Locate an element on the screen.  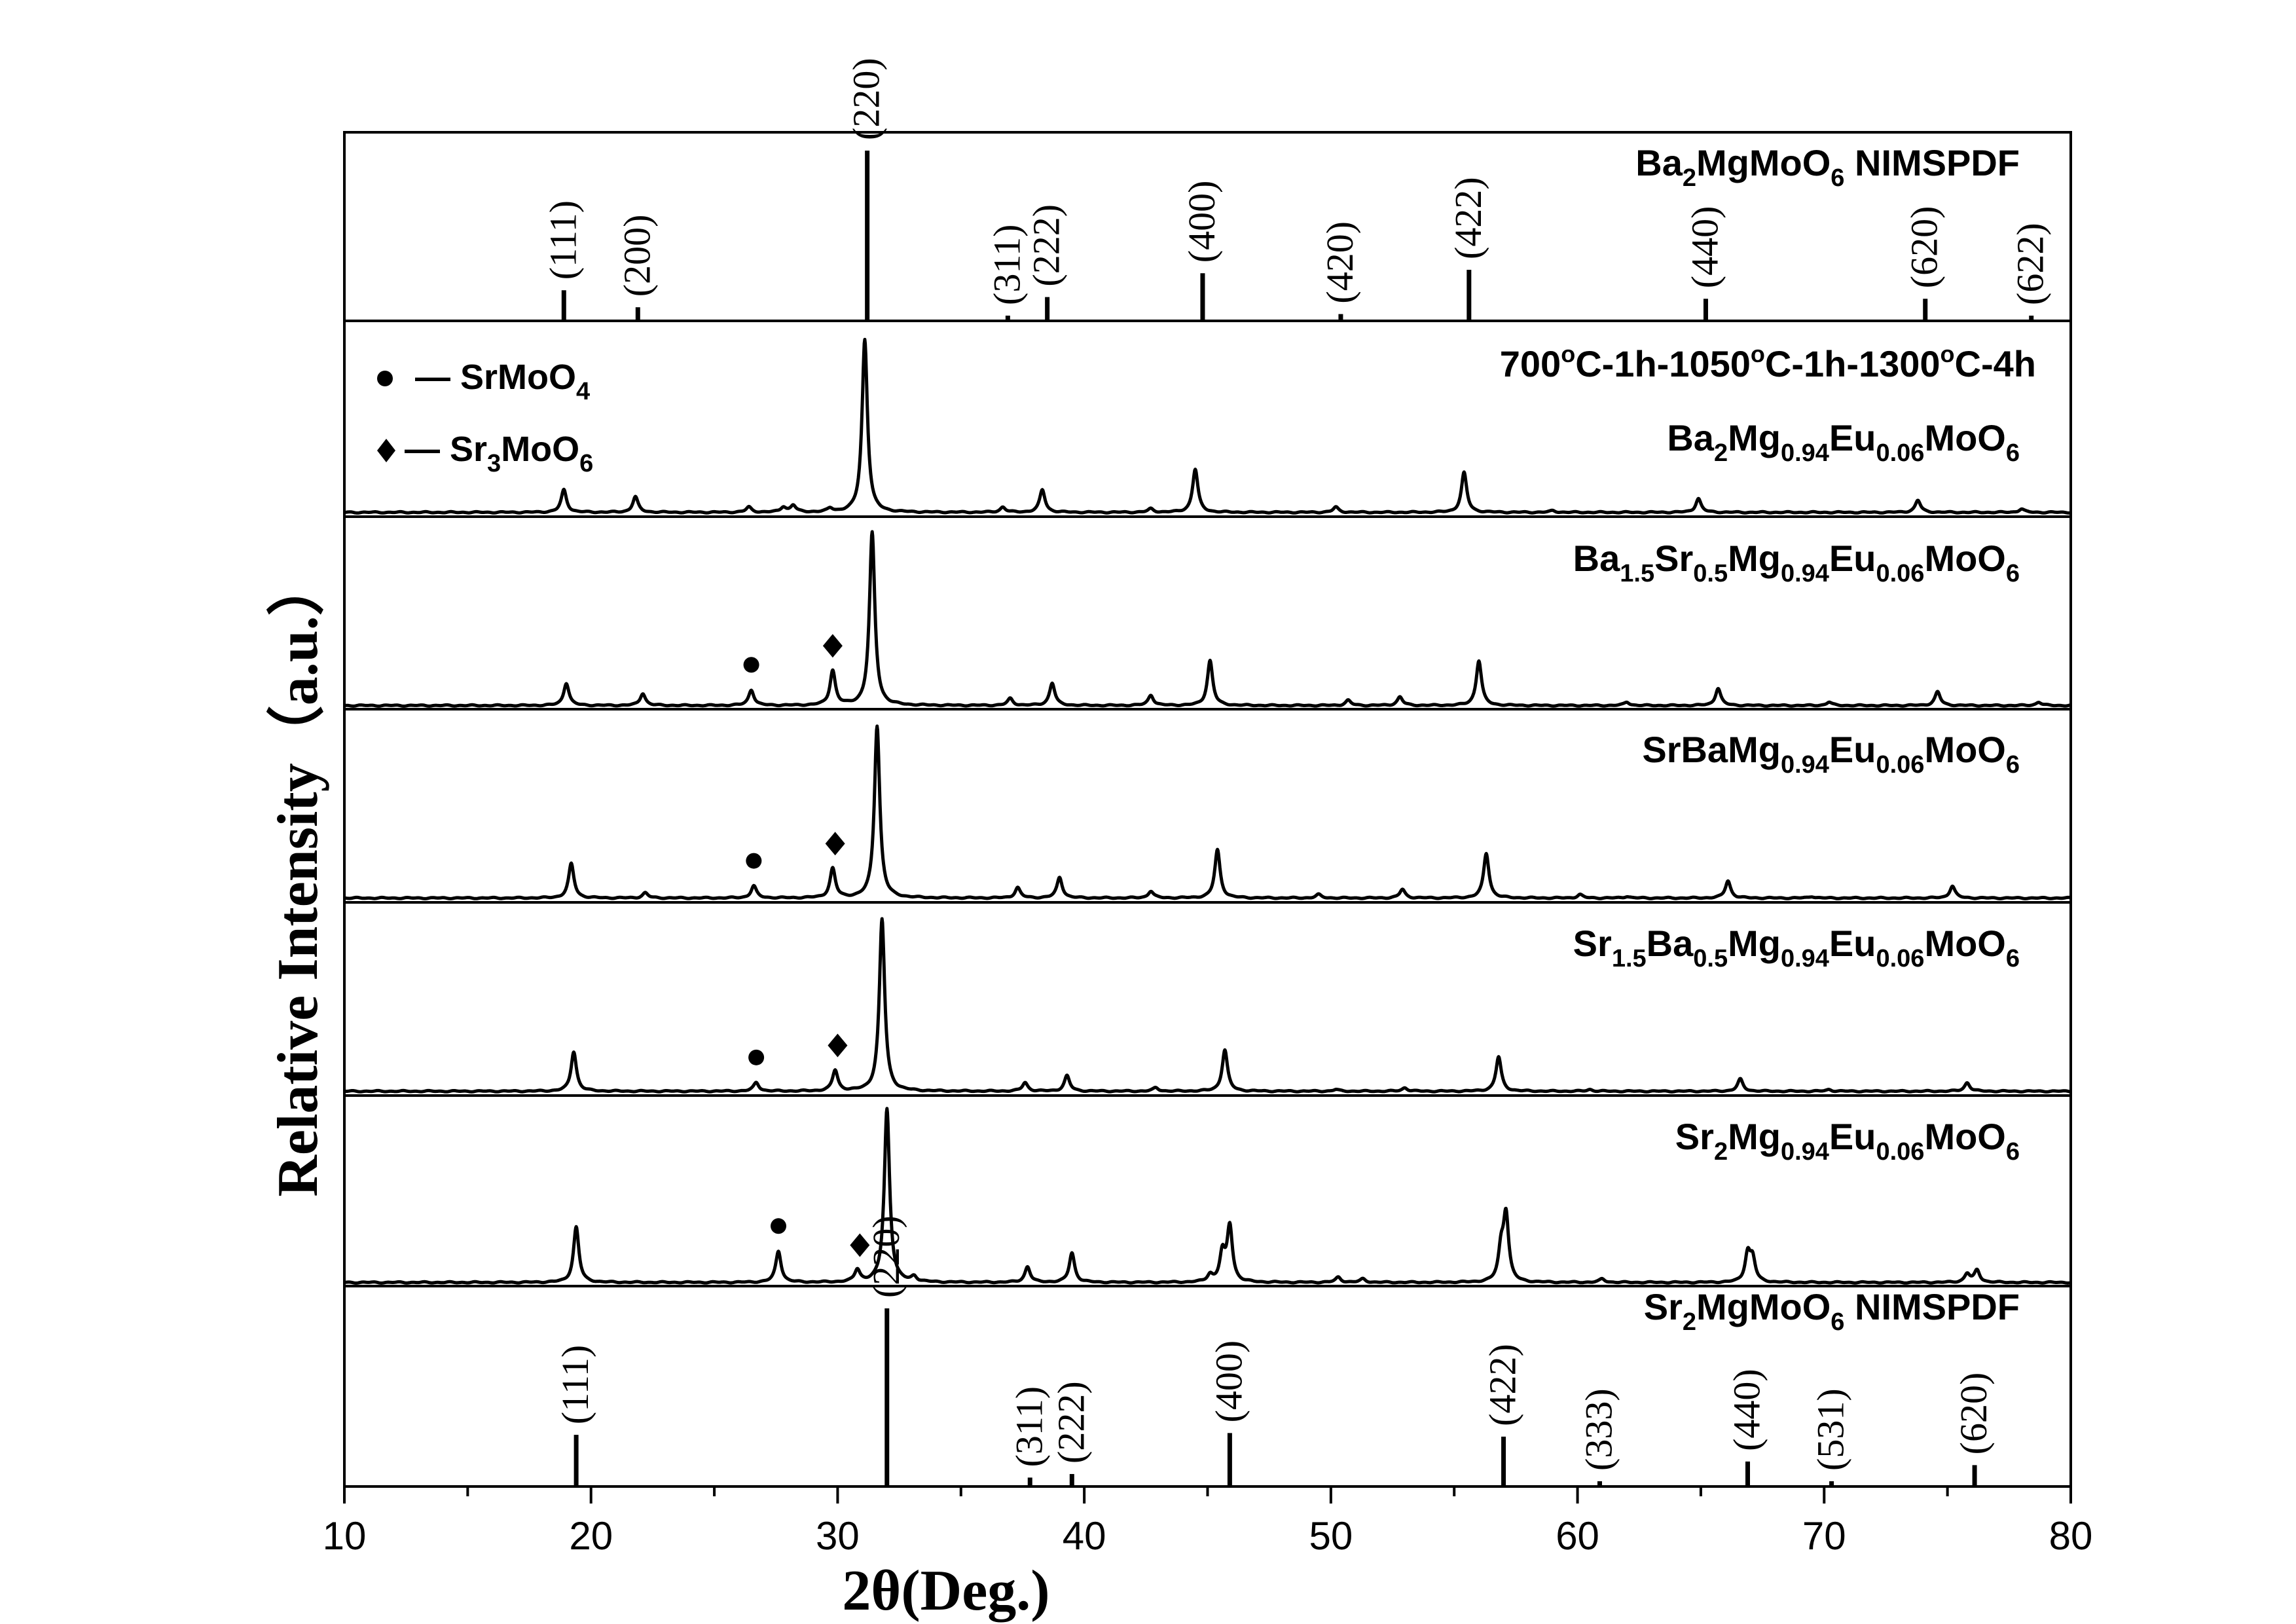
series-name-3: SrBaMg0.94Eu0.06MoO6 is located at coordinates (1831, 754).